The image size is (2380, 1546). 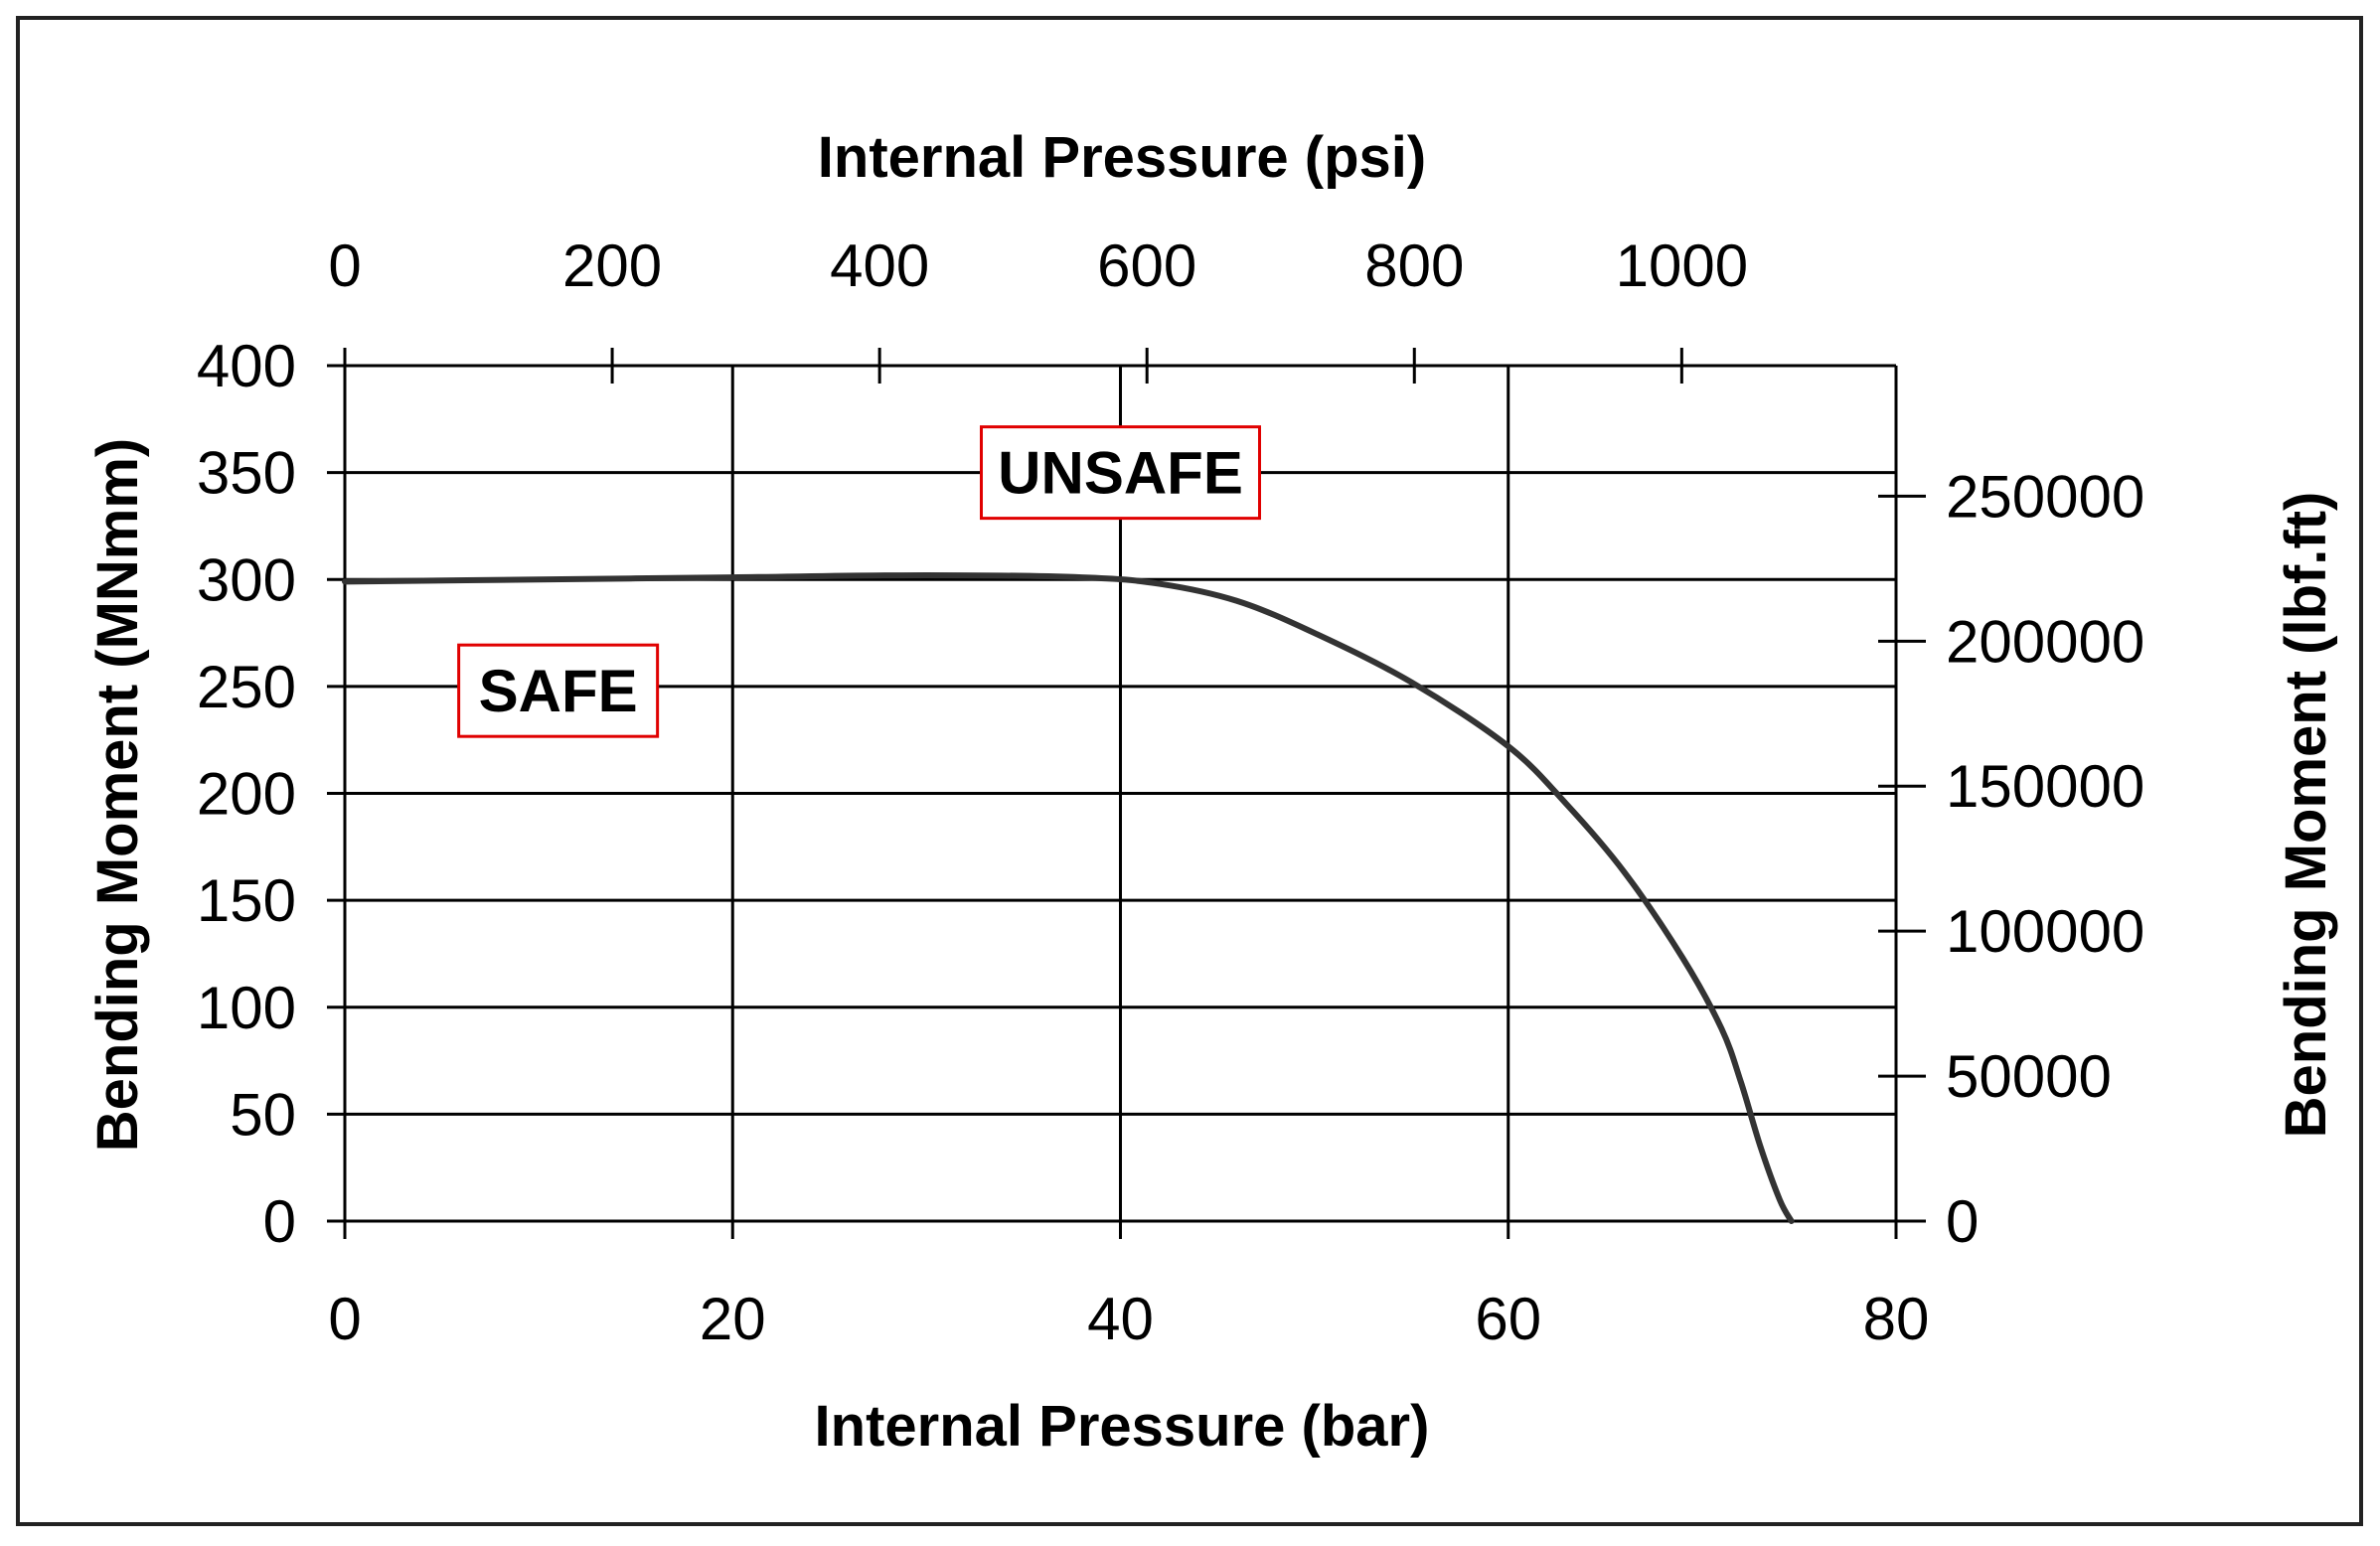 What do you see at coordinates (612, 265) in the screenshot?
I see `x2-tick-label-200: 200` at bounding box center [612, 265].